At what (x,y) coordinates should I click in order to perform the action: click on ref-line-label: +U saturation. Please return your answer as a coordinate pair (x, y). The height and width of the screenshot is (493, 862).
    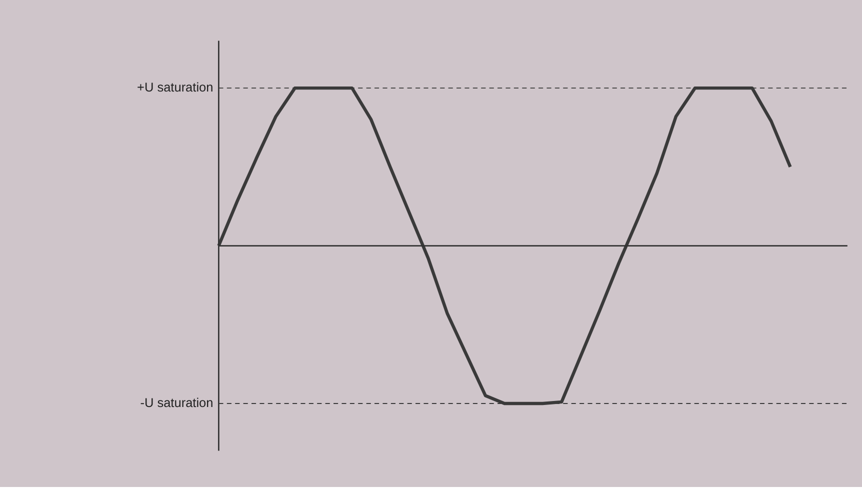
    Looking at the image, I should click on (175, 87).